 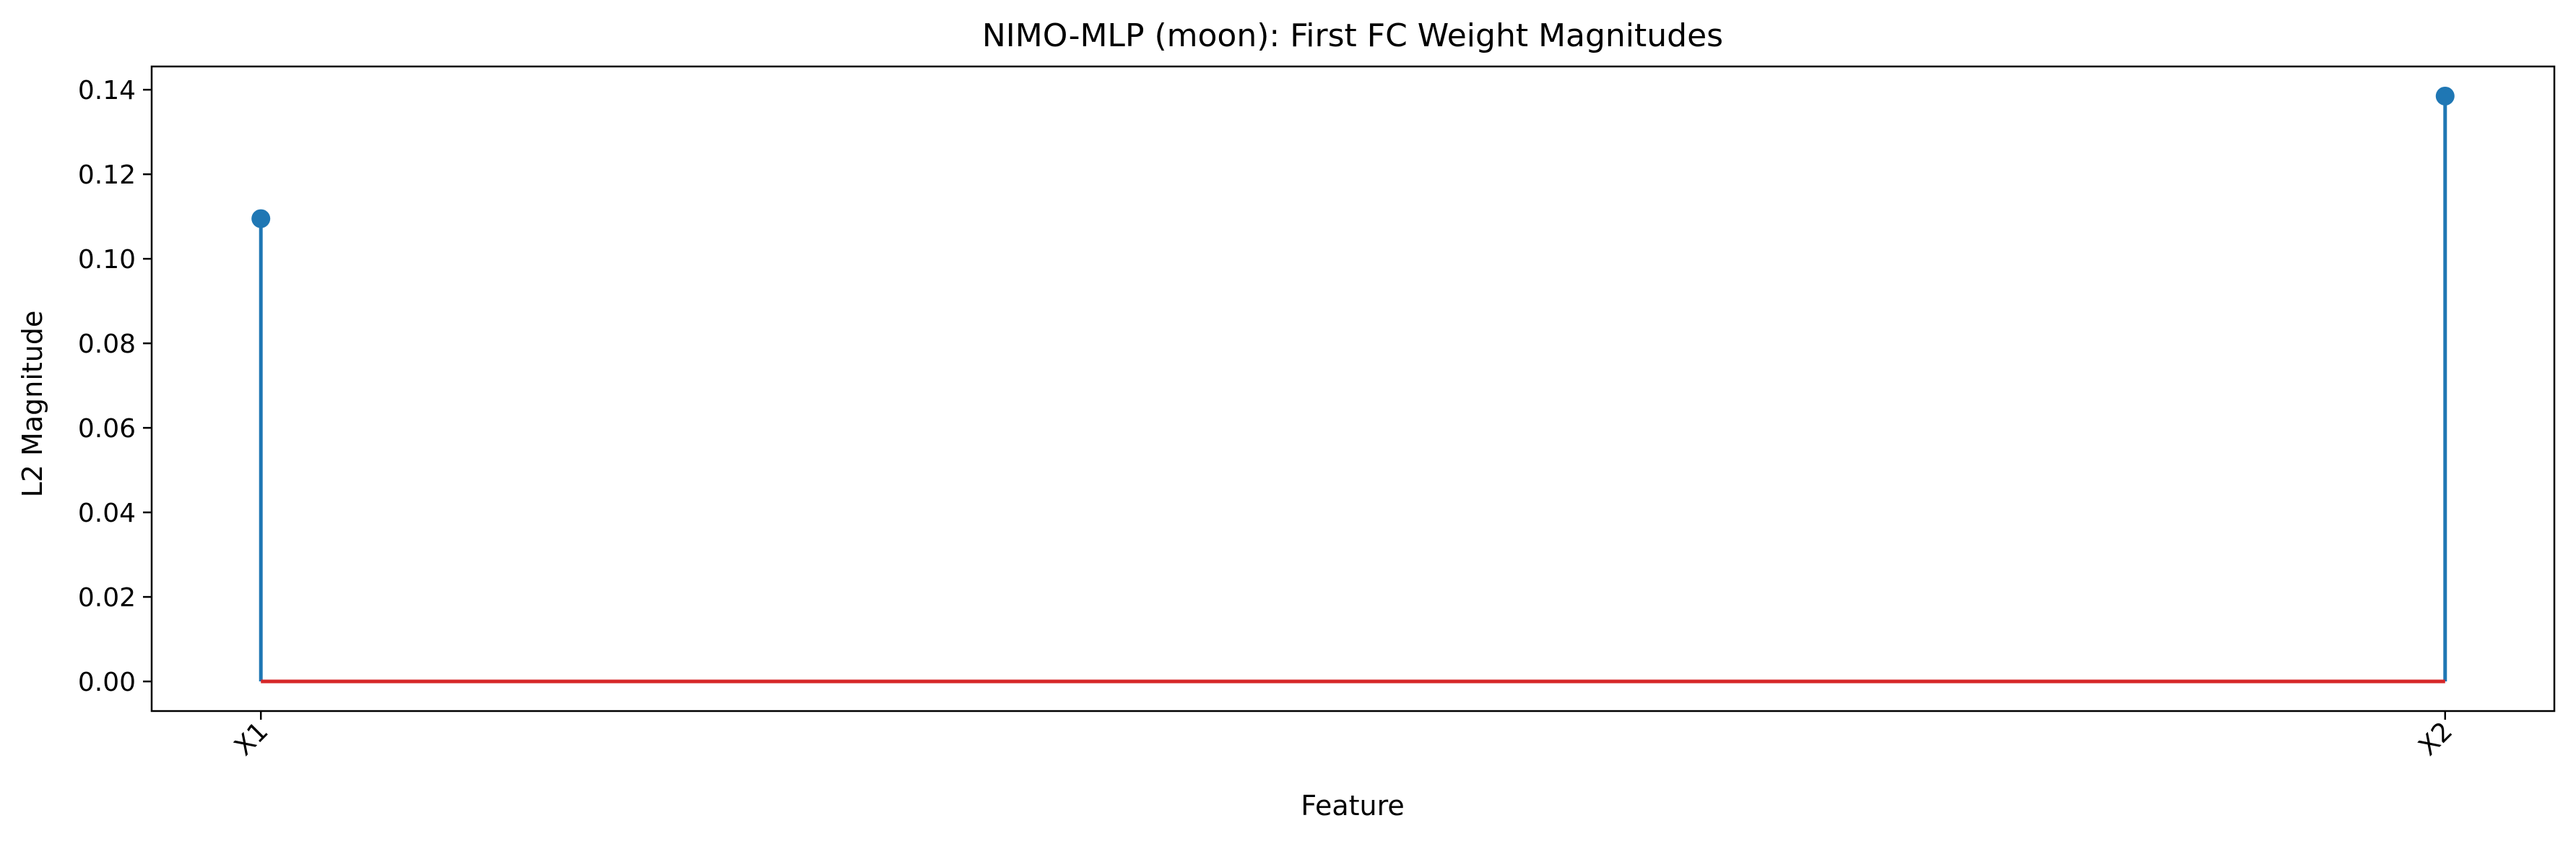 What do you see at coordinates (107, 175) in the screenshot?
I see `y-tick-label: 0.12` at bounding box center [107, 175].